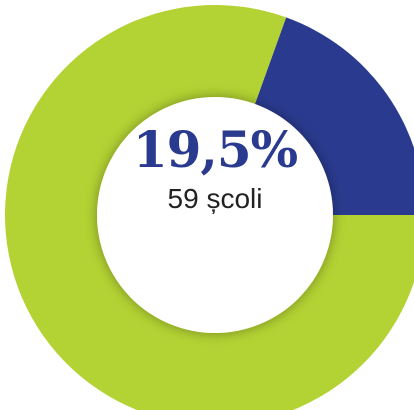 This screenshot has height=410, width=414. What do you see at coordinates (215, 198) in the screenshot?
I see `center-label: 59 școli` at bounding box center [215, 198].